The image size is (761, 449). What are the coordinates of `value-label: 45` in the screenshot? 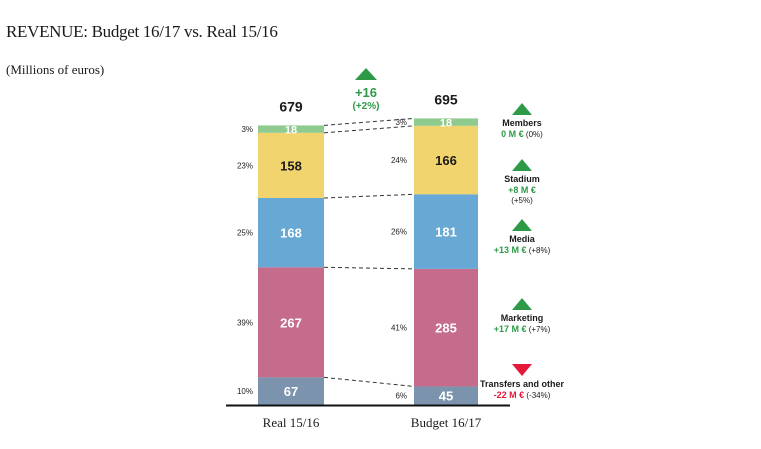 It's located at (446, 396).